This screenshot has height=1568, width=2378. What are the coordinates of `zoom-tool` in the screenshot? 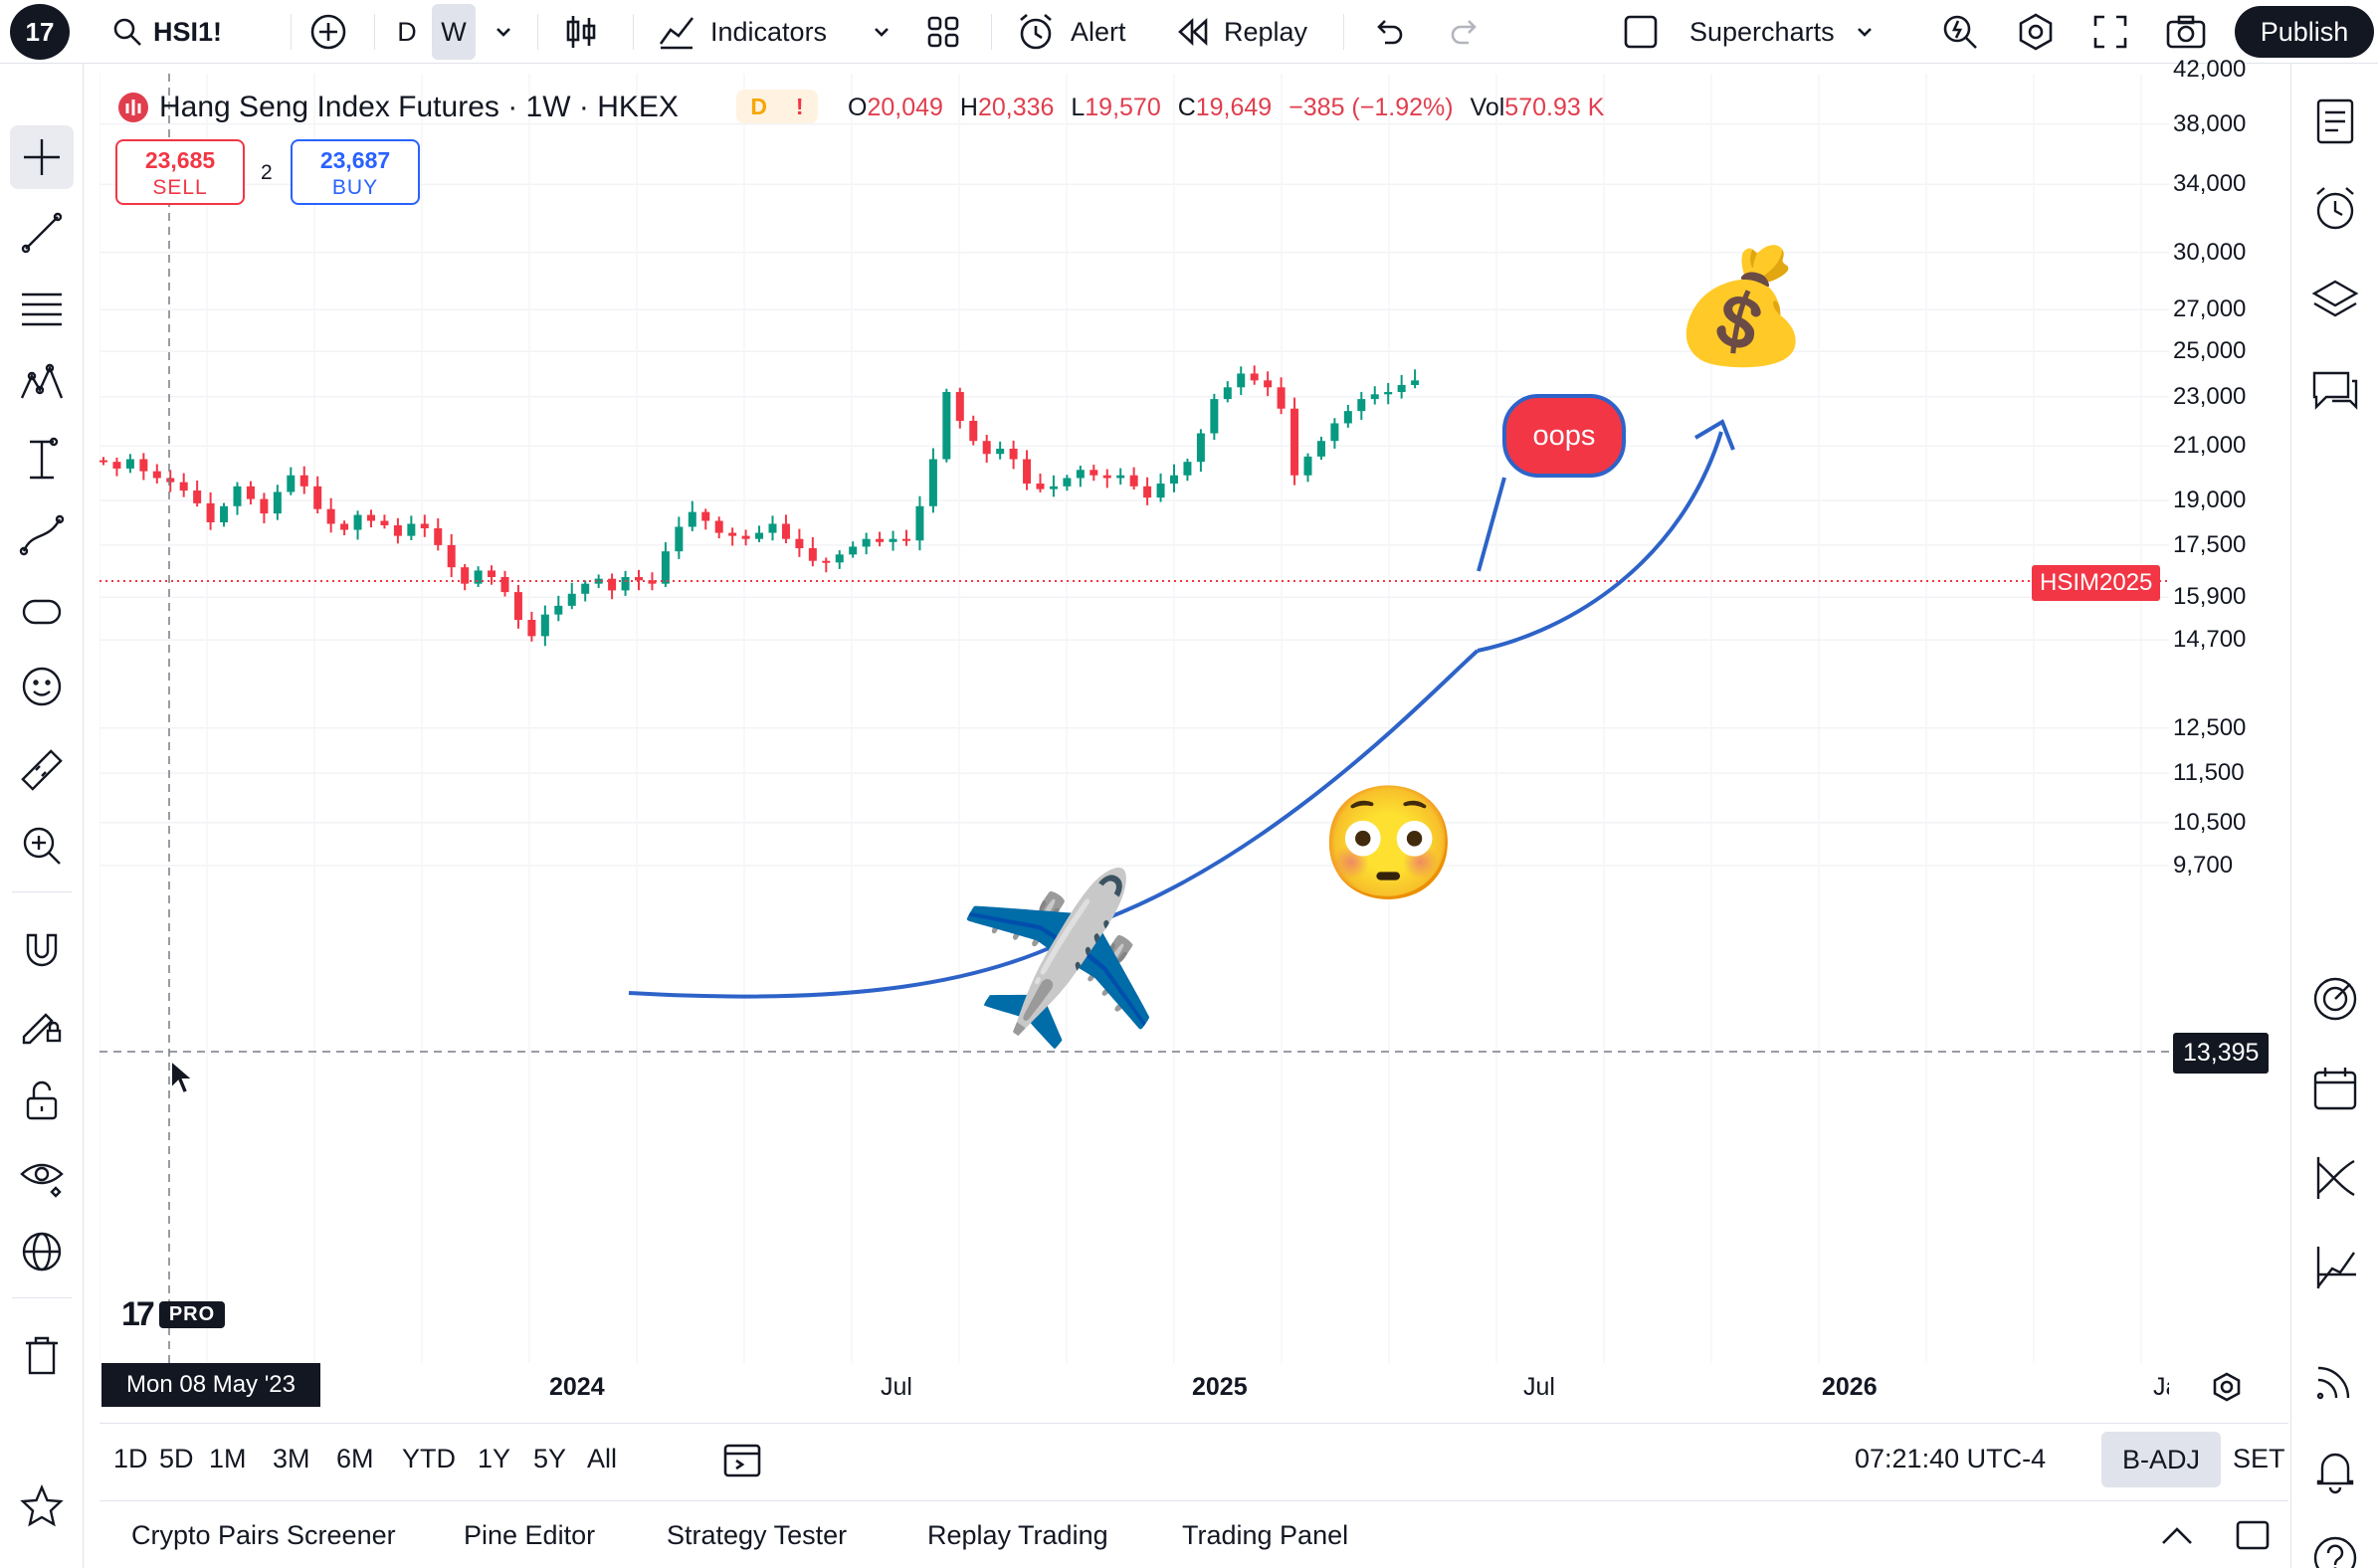 It's located at (42, 846).